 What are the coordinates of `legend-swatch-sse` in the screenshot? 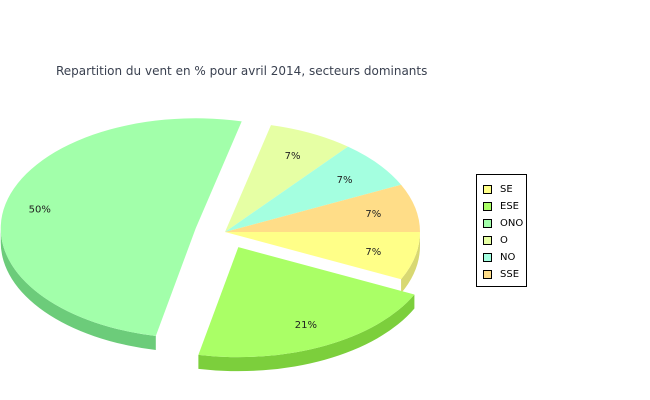 It's located at (487, 274).